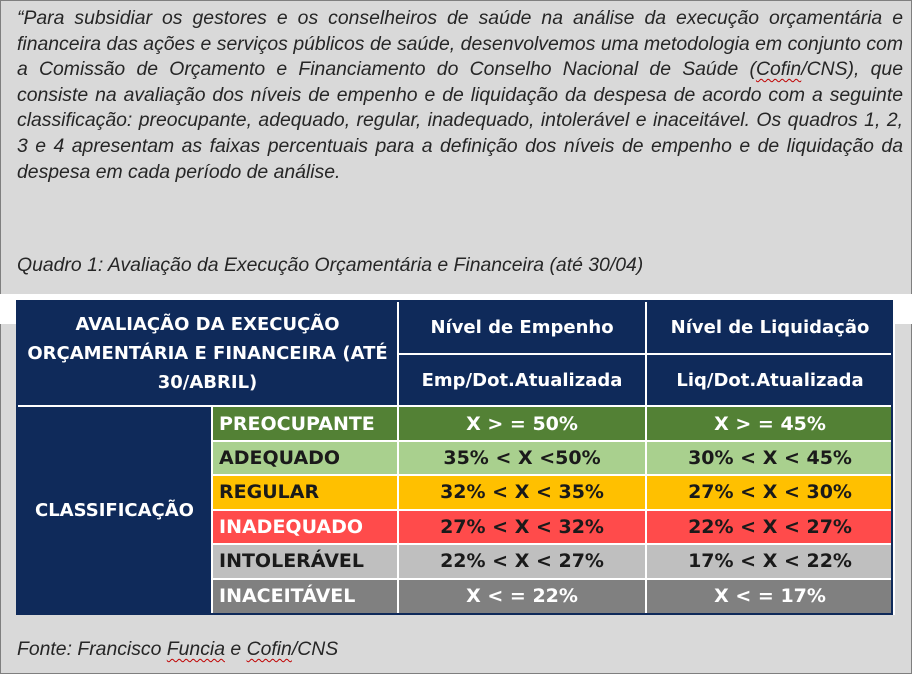 Image resolution: width=912 pixels, height=674 pixels. What do you see at coordinates (315, 649) in the screenshot?
I see `source-suffix: /CNS` at bounding box center [315, 649].